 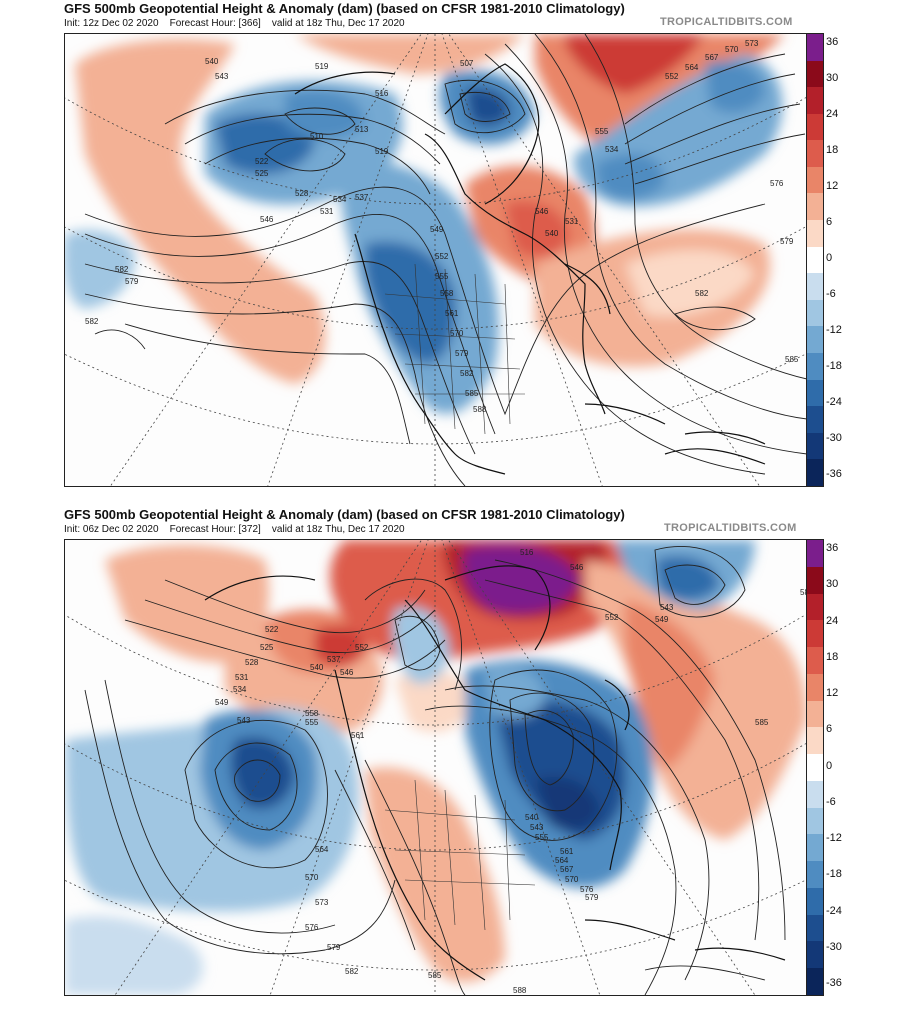 What do you see at coordinates (262, 173) in the screenshot?
I see `contour-label: 525` at bounding box center [262, 173].